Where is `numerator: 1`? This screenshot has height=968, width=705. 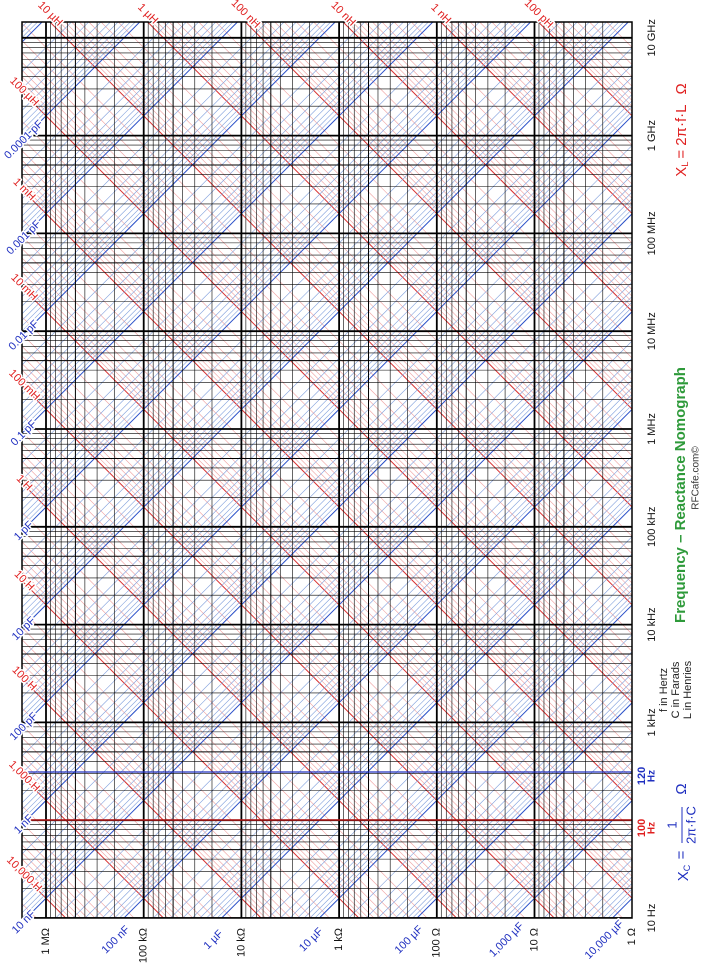
numerator: 1 is located at coordinates (671, 824).